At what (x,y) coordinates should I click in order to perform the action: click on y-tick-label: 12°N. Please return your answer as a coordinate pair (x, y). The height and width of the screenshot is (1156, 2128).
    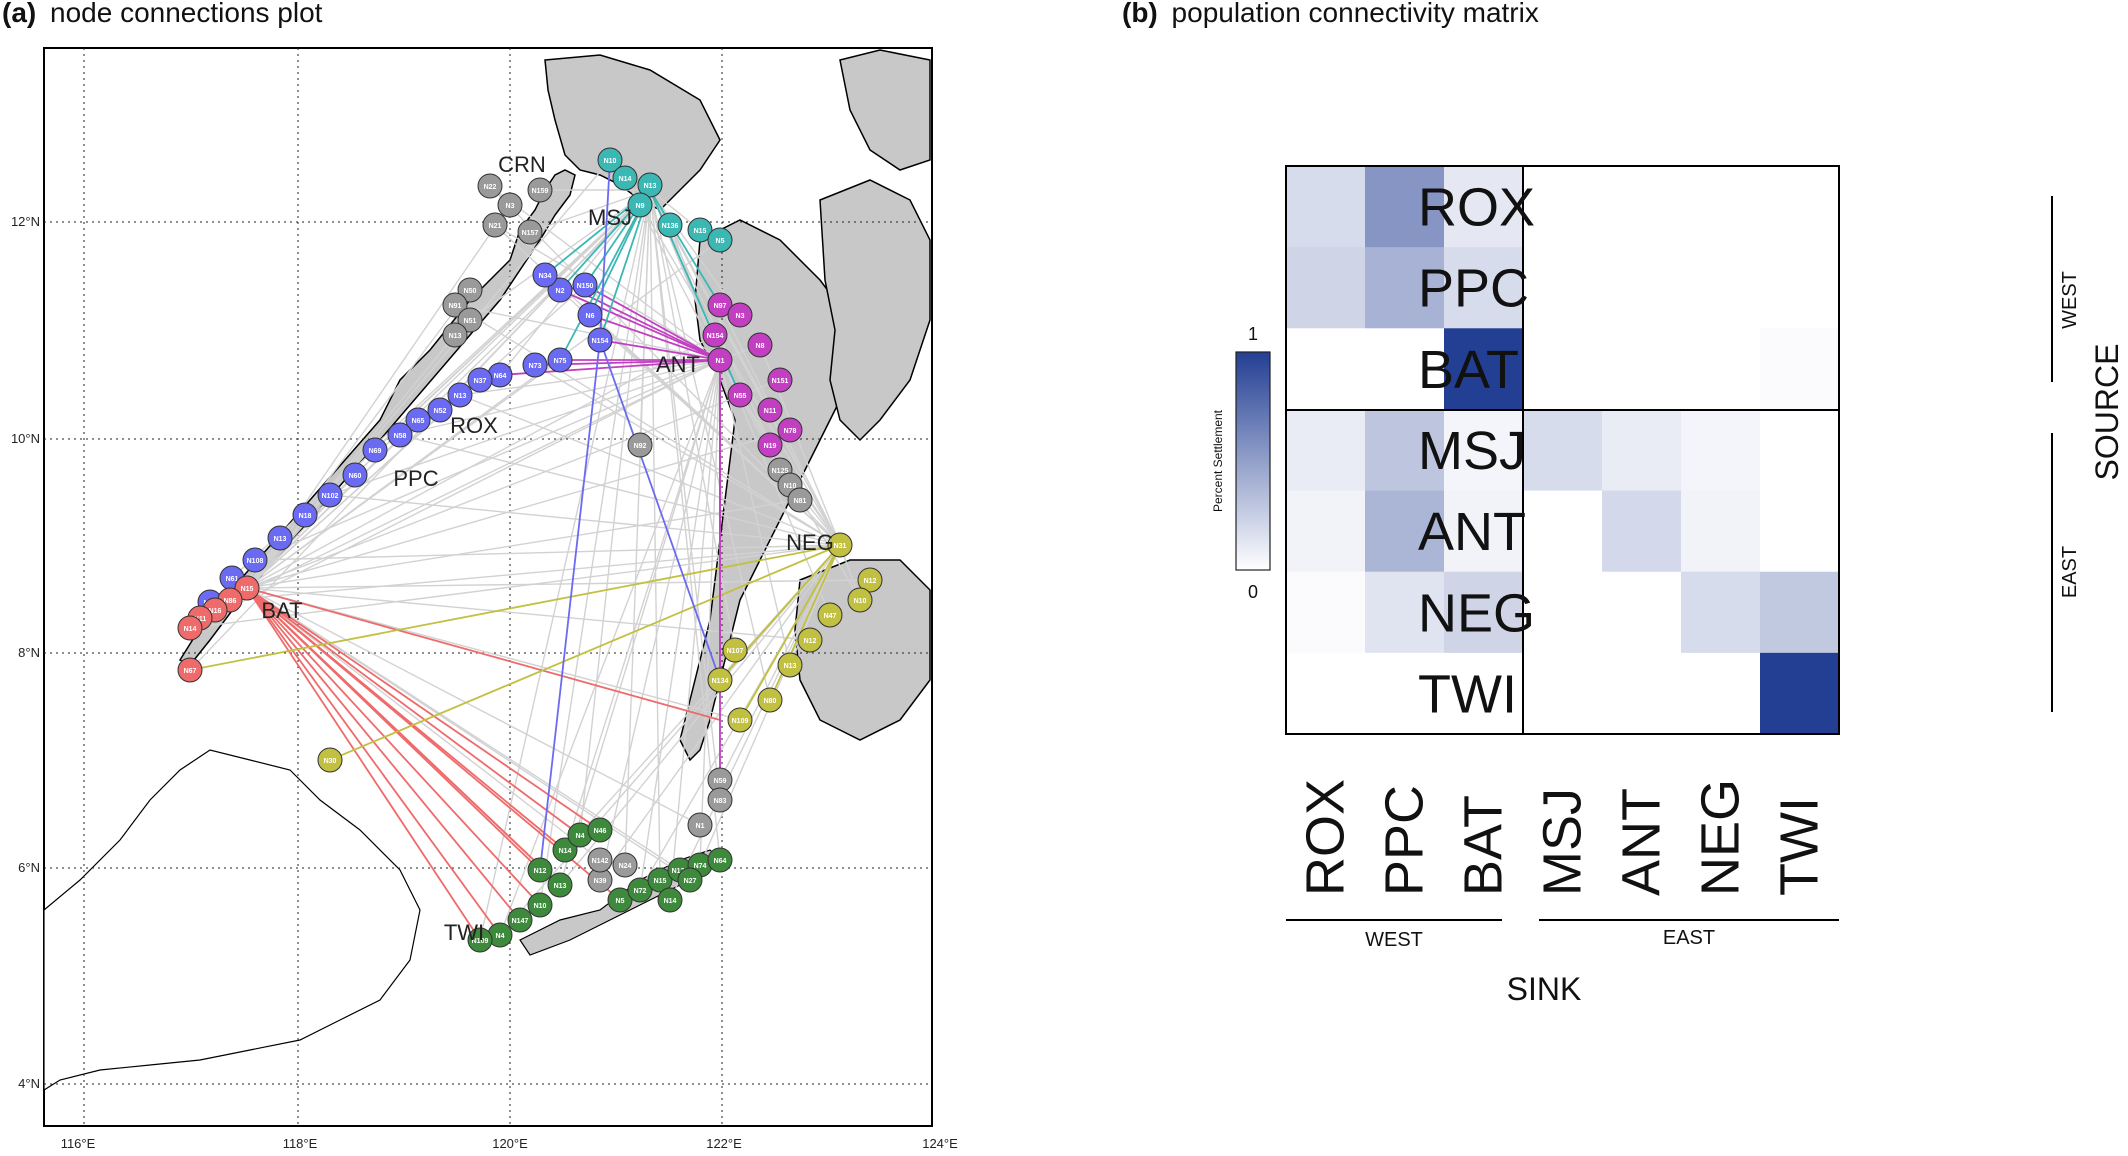
    Looking at the image, I should click on (25, 221).